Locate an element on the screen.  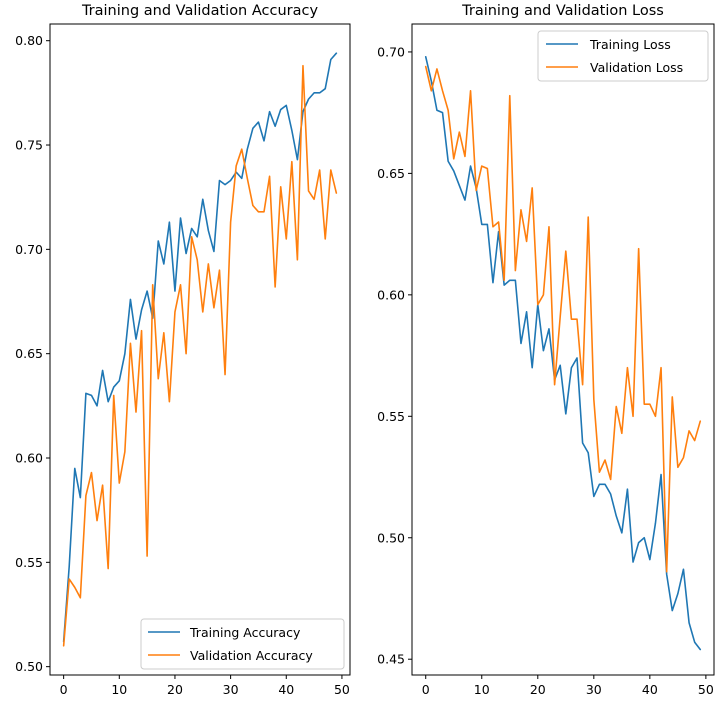
accuracy-legend-label-0: Training Accuracy is located at coordinates (245, 632).